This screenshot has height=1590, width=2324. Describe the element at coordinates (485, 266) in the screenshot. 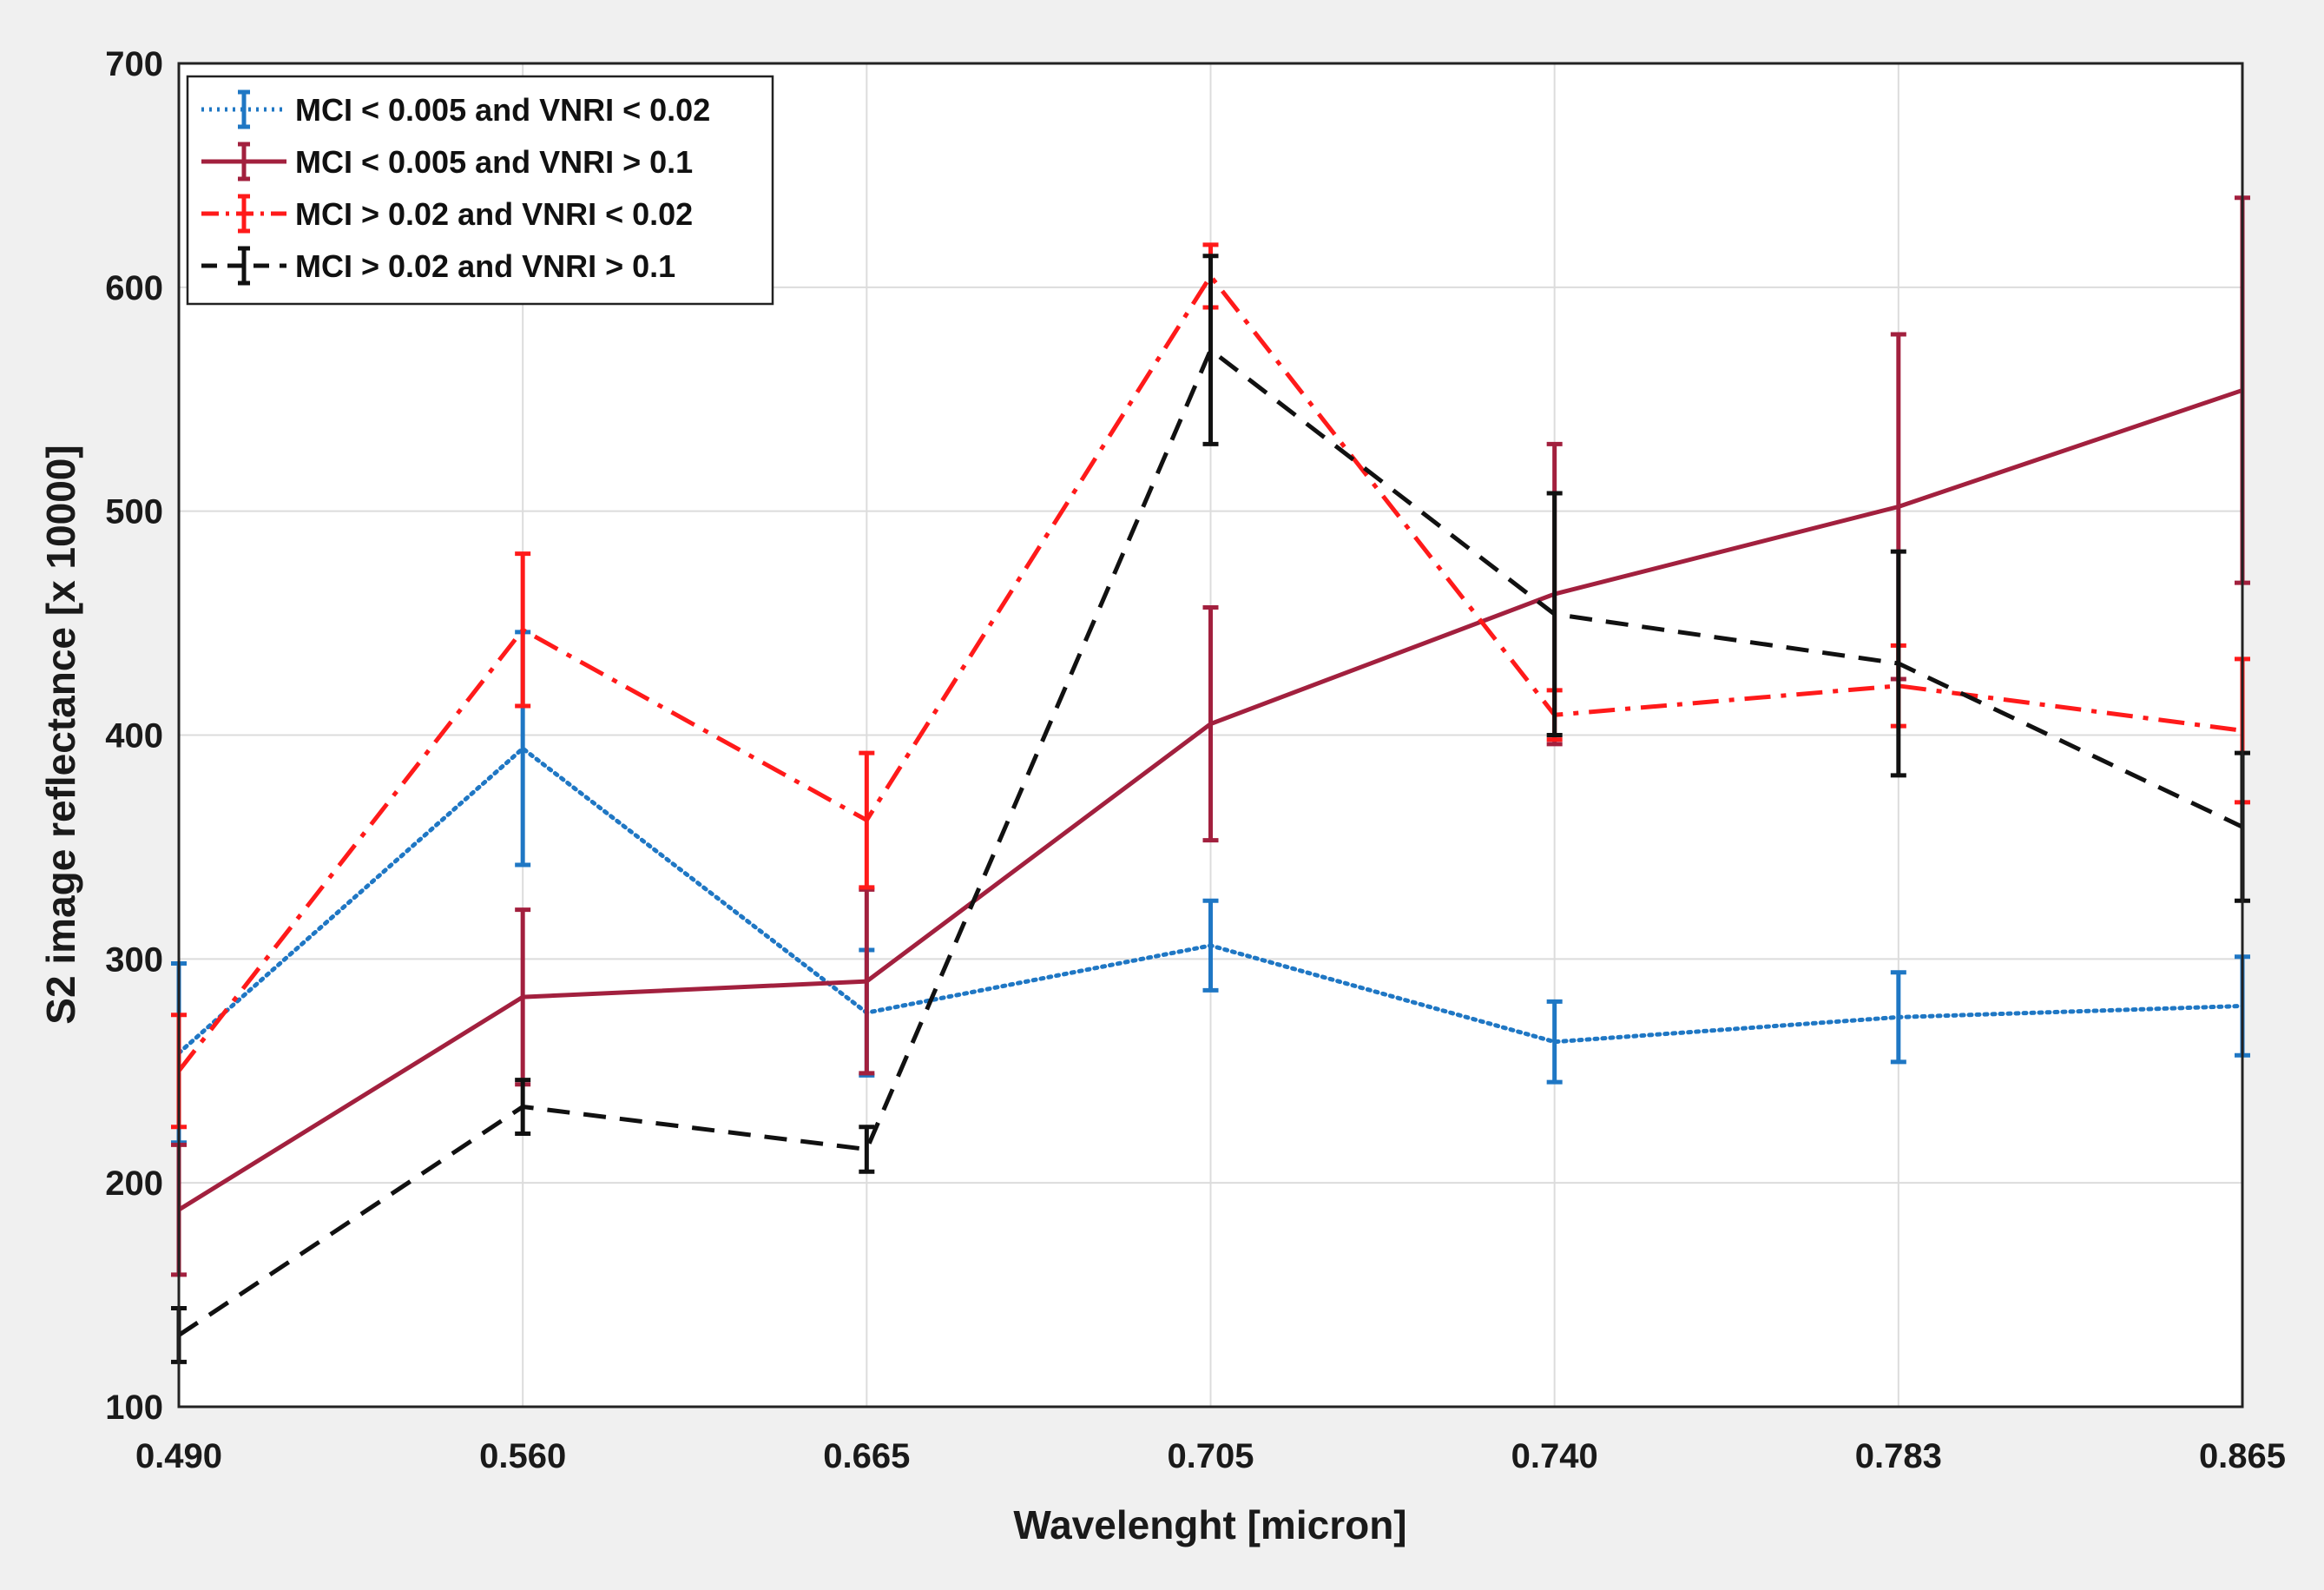

I see `legend-label: MCI > 0.02 and VNRI > 0.1` at that location.